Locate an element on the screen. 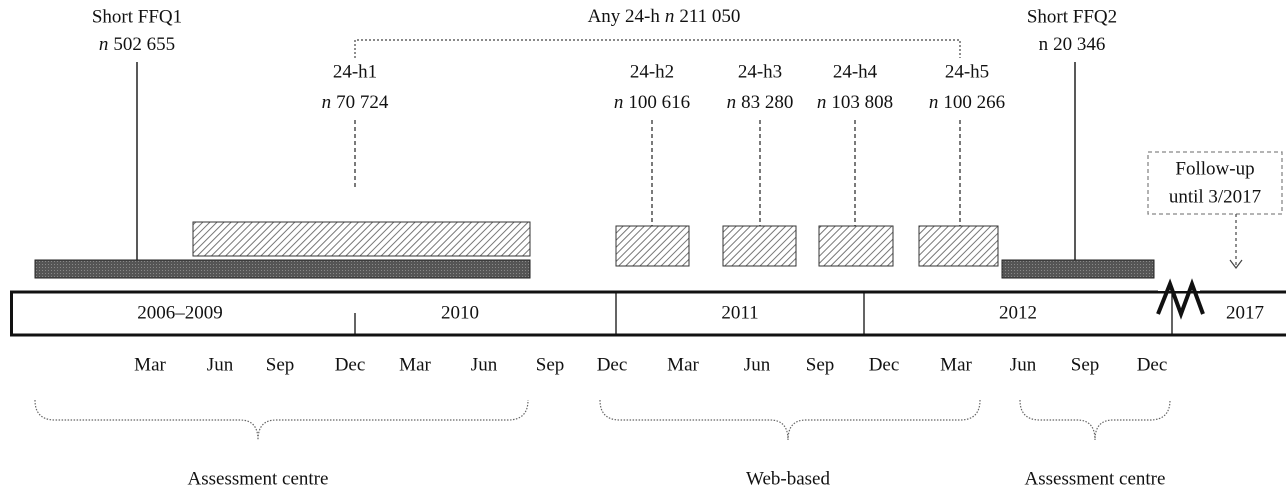 The width and height of the screenshot is (1286, 492). ffq2-bar is located at coordinates (1078, 269).